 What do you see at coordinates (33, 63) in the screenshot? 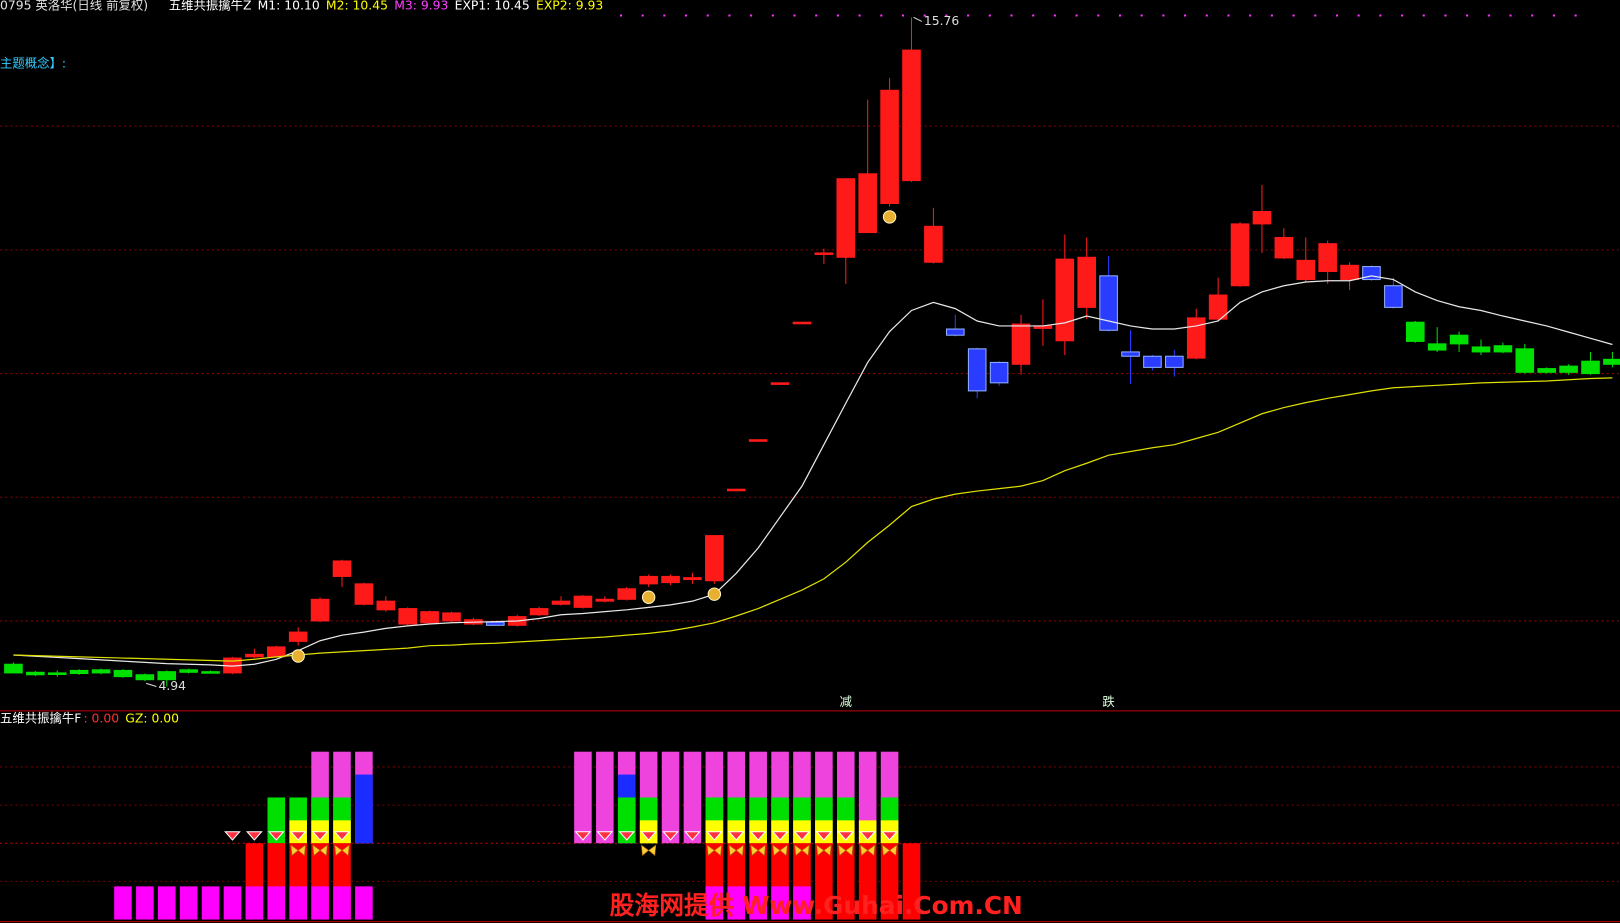
I see `theme-annotation: 主题概念】:` at bounding box center [33, 63].